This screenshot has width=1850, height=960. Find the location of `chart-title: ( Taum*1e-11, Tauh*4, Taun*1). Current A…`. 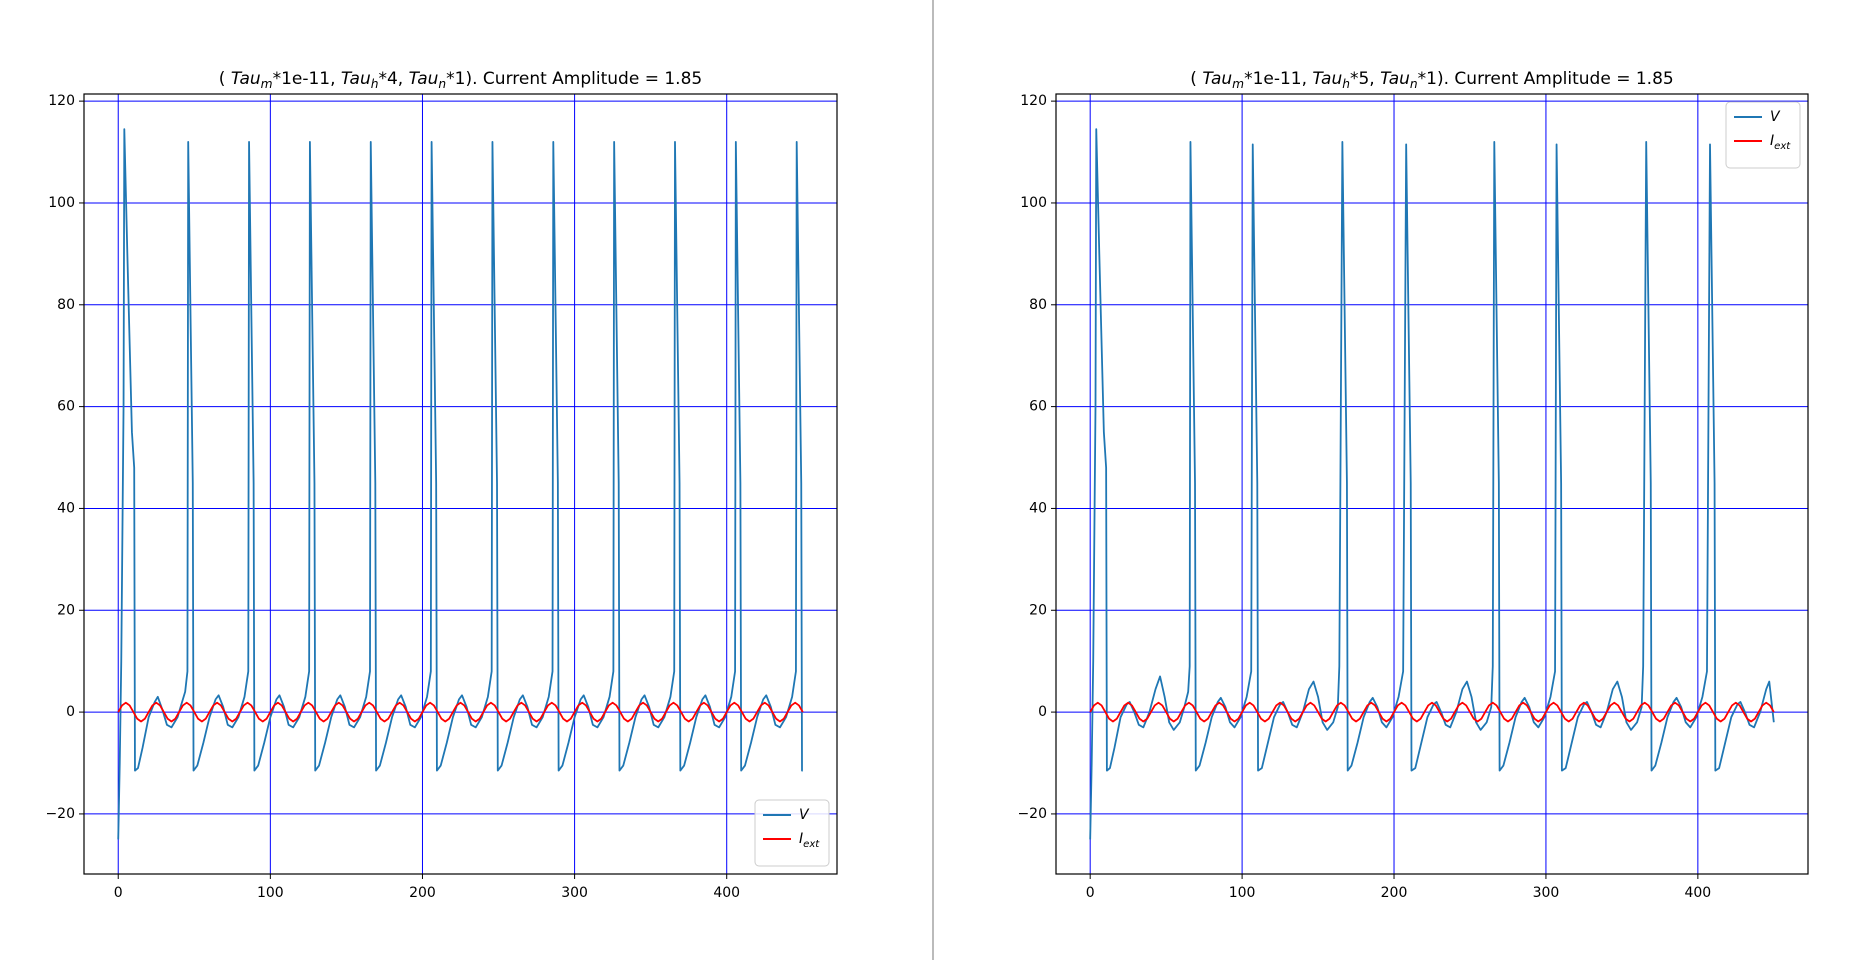

chart-title: ( Taum*1e-11, Tauh*4, Taun*1). Current A… is located at coordinates (460, 80).